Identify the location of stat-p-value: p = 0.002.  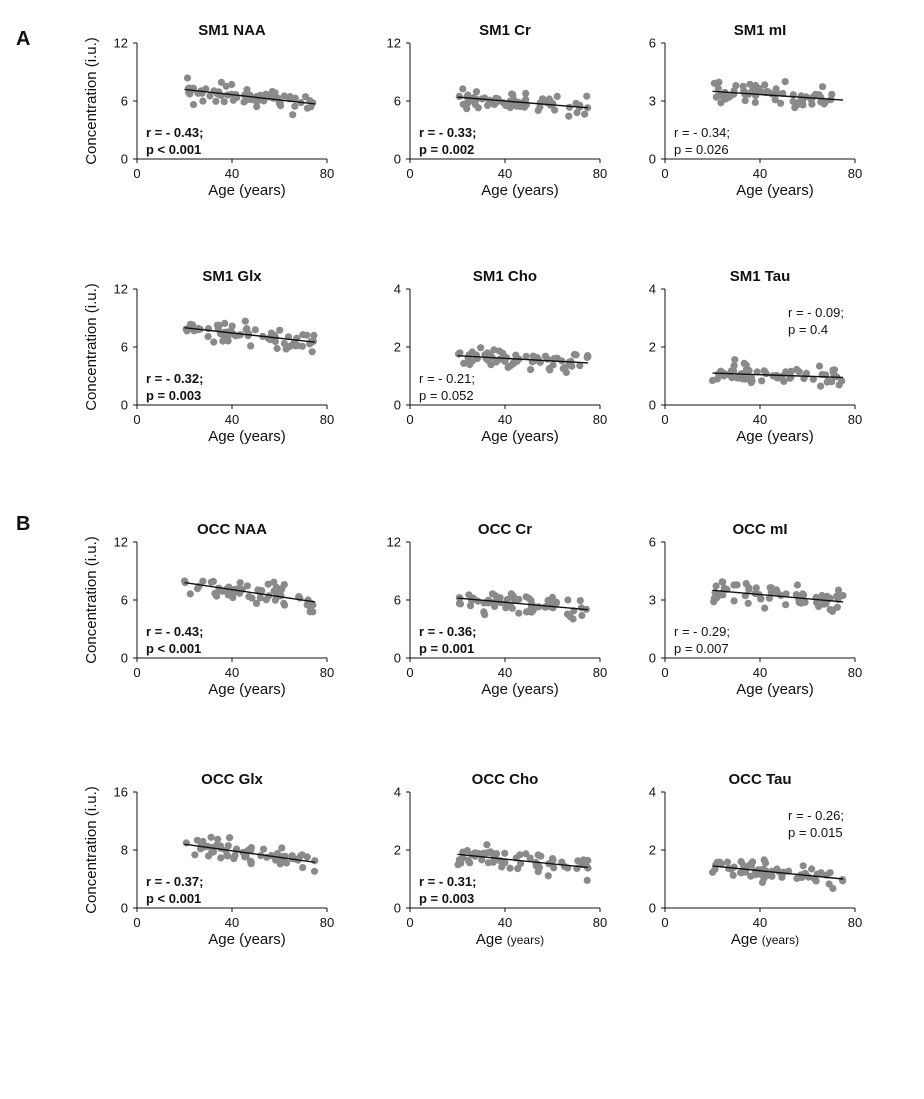
(446, 149).